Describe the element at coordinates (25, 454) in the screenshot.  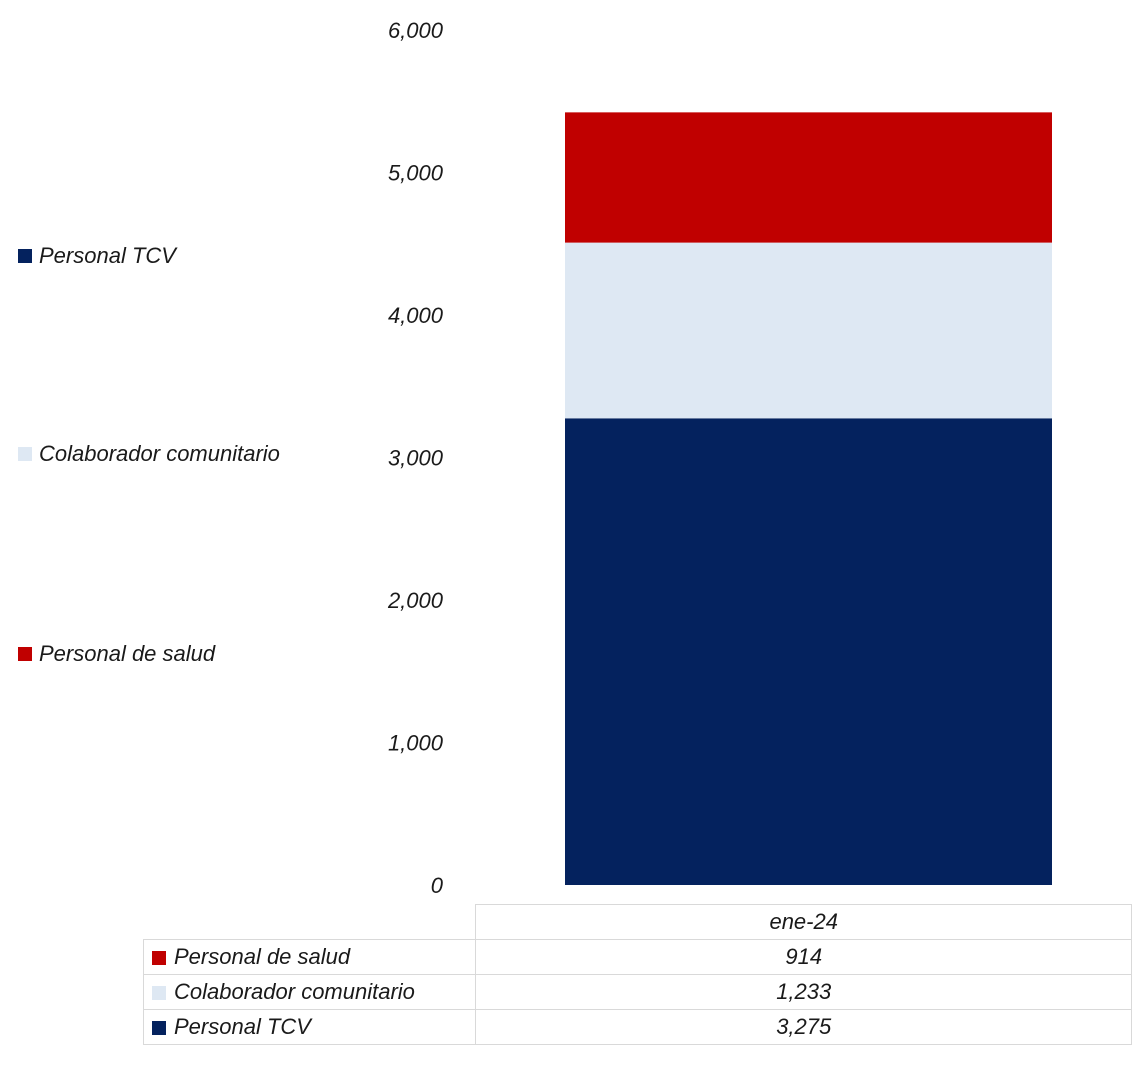
I see `legend-swatch-colaborador-comunitario` at that location.